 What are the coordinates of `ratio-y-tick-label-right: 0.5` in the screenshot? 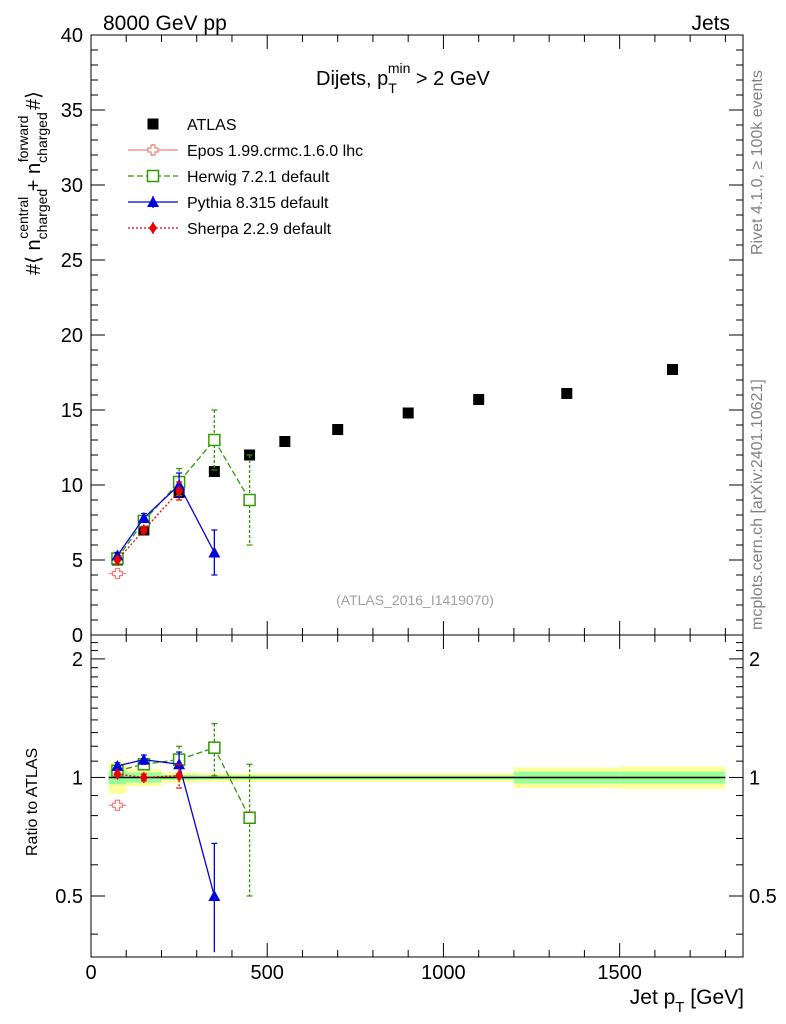 It's located at (763, 897).